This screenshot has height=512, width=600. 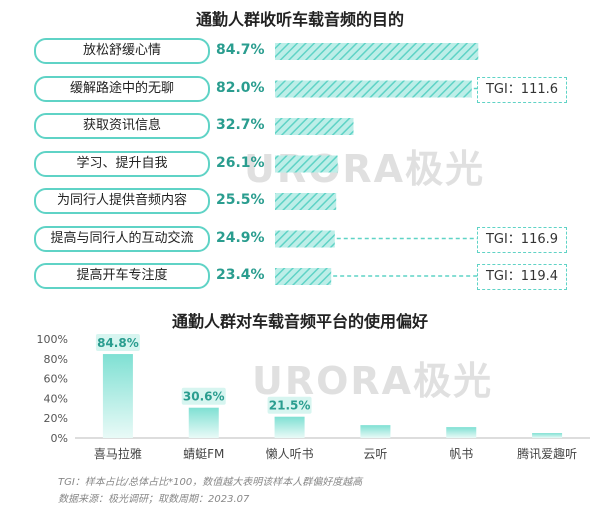 What do you see at coordinates (122, 126) in the screenshot?
I see `purpose-category-label: 获取资讯信息` at bounding box center [122, 126].